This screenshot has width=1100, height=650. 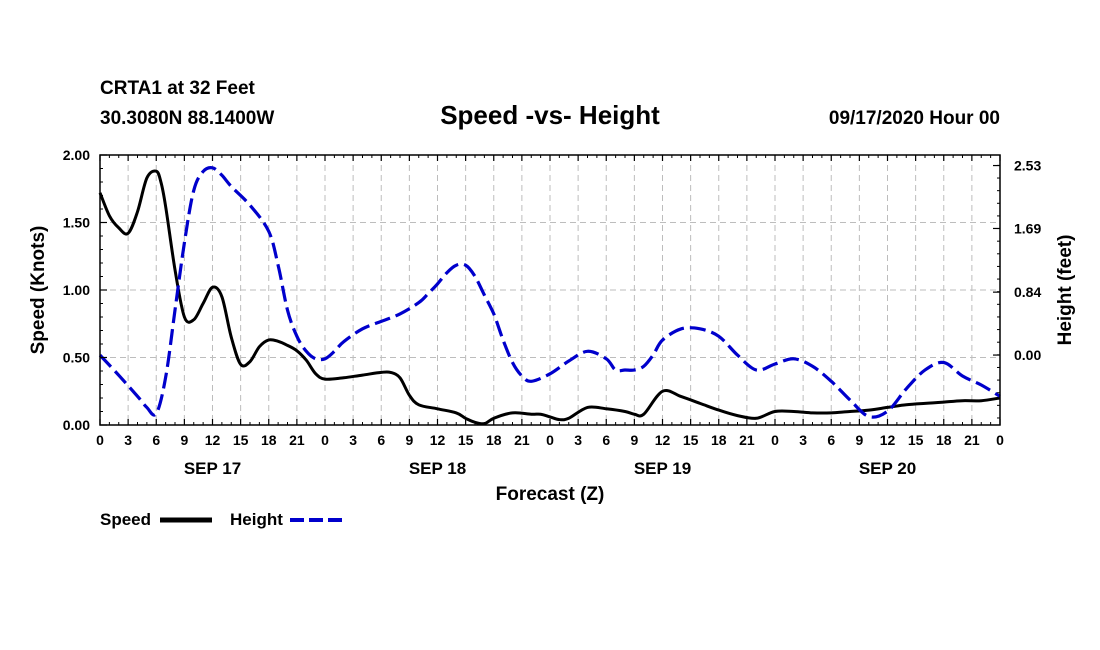 What do you see at coordinates (187, 118) in the screenshot?
I see `station-coordinates: 30.3080N 88.1400W` at bounding box center [187, 118].